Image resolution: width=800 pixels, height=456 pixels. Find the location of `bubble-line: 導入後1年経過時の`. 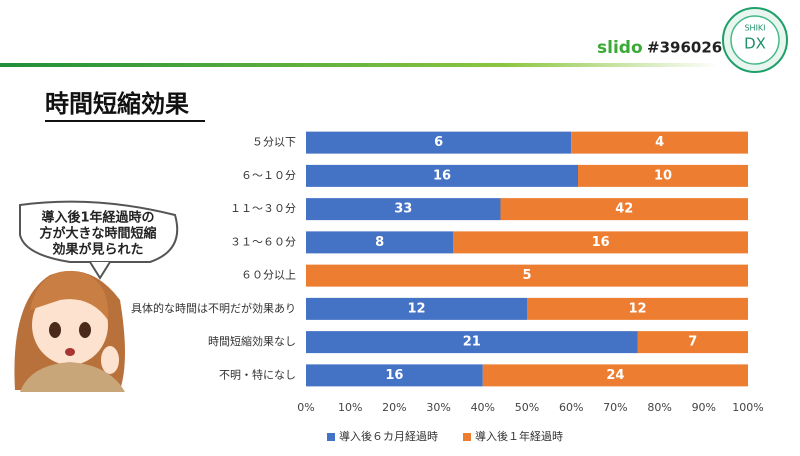

bubble-line: 導入後1年経過時の is located at coordinates (97, 218).